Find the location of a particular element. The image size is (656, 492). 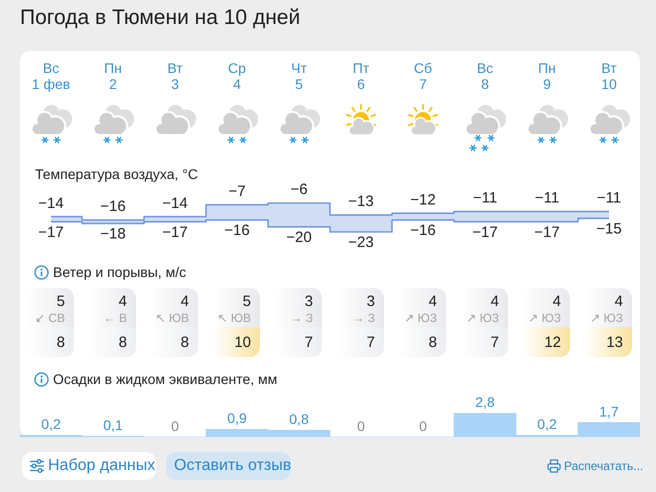

x-tick-label: Ср 4 is located at coordinates (237, 76).